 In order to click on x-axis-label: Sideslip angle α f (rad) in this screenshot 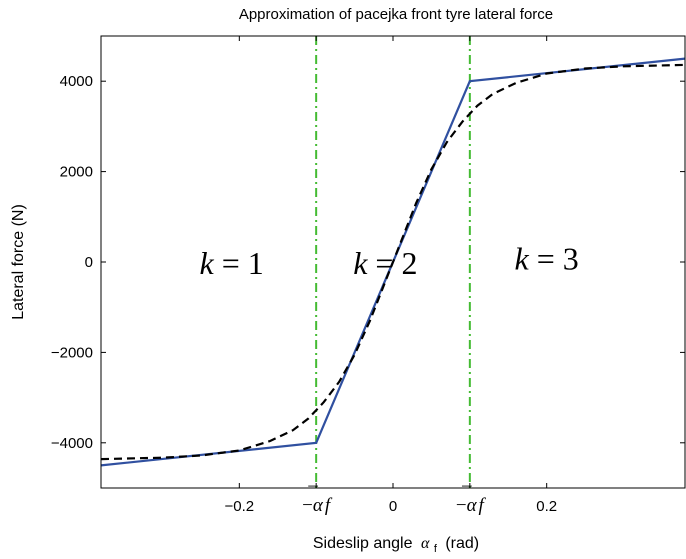, I will do `click(396, 545)`.